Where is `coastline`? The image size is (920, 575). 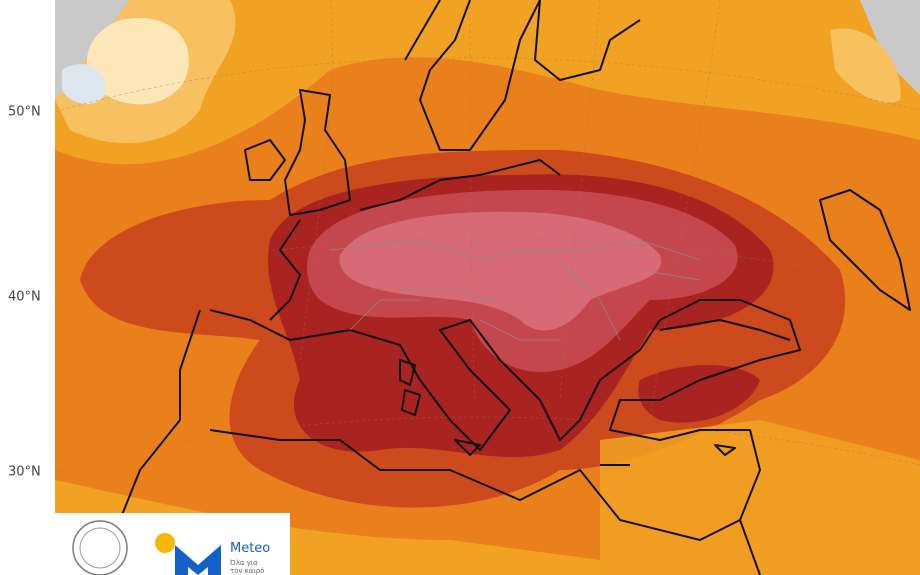 coastline is located at coordinates (567, 412).